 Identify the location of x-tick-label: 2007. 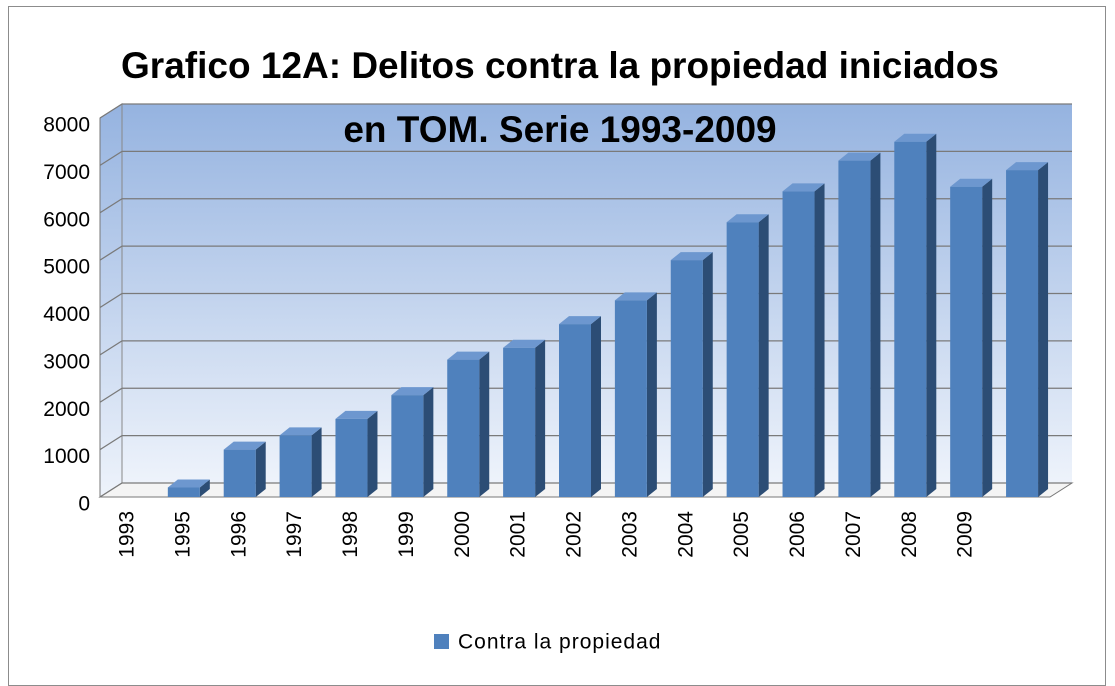
(853, 534).